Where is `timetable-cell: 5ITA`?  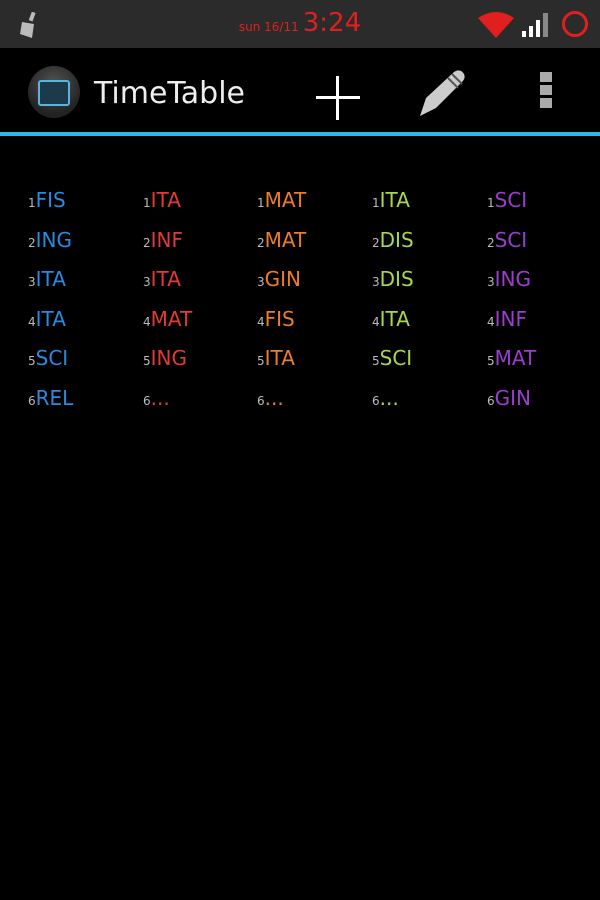 timetable-cell: 5ITA is located at coordinates (276, 359).